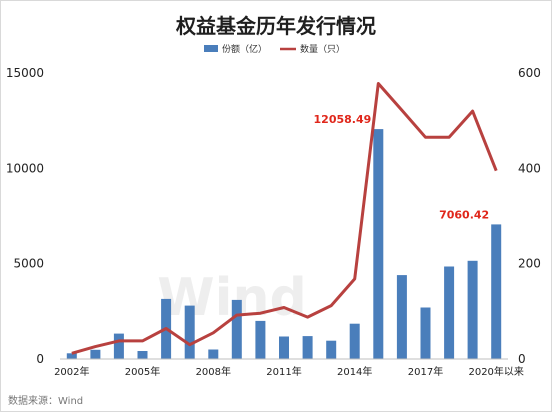  I want to click on x-tick-label: 2011年, so click(283, 371).